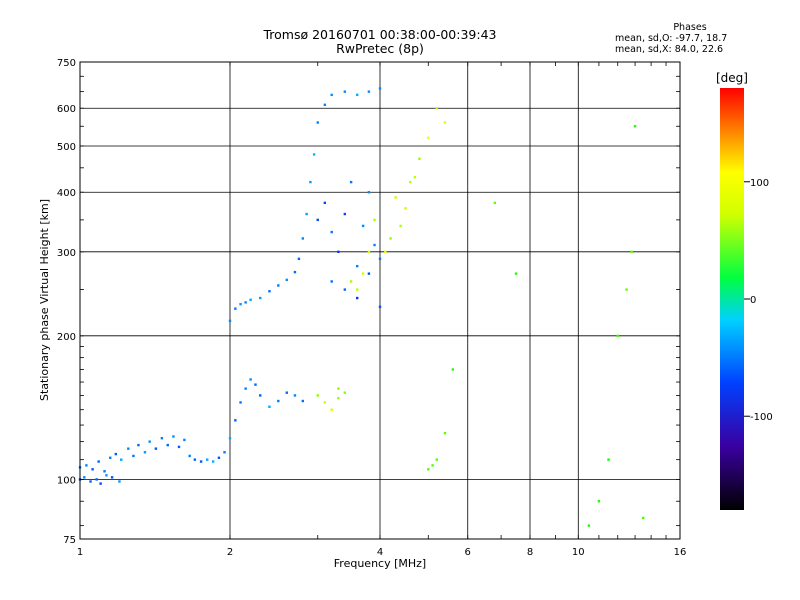 This screenshot has width=800, height=600. I want to click on y-tick-label: 300, so click(66, 253).